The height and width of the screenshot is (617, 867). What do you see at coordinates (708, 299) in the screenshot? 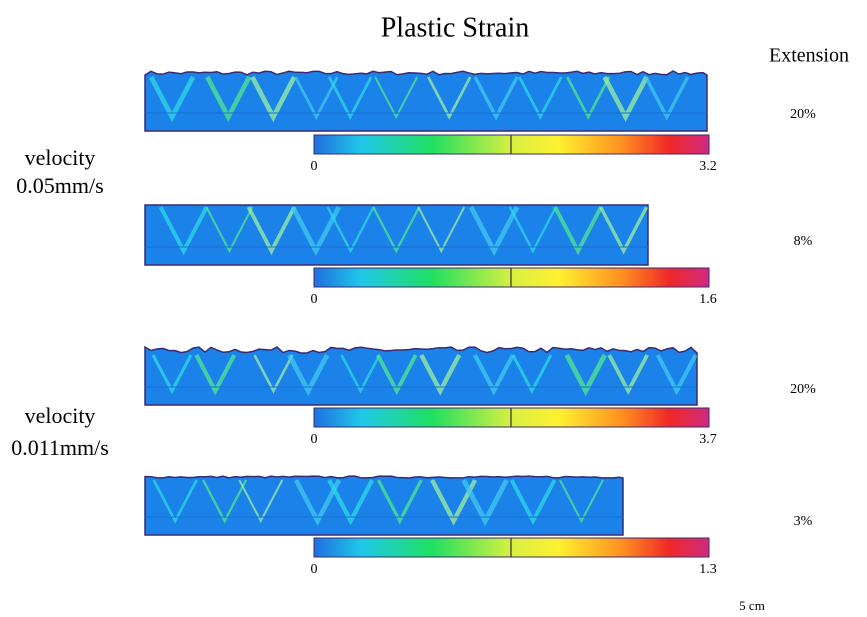
I see `colorbar-max: 1.6` at bounding box center [708, 299].